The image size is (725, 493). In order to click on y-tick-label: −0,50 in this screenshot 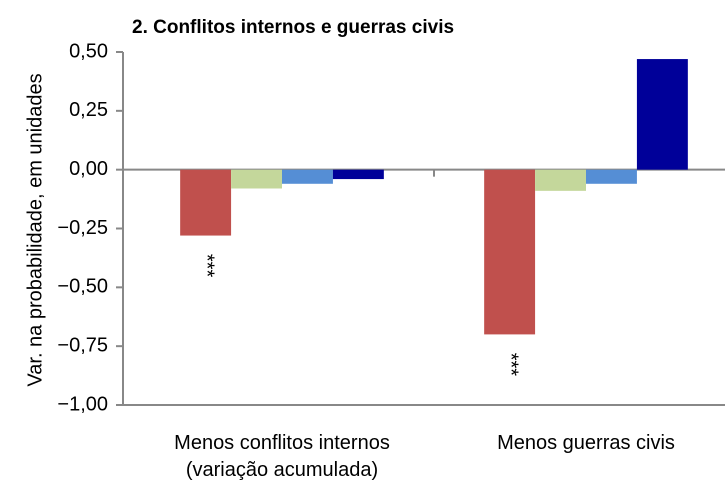, I will do `click(82, 287)`.